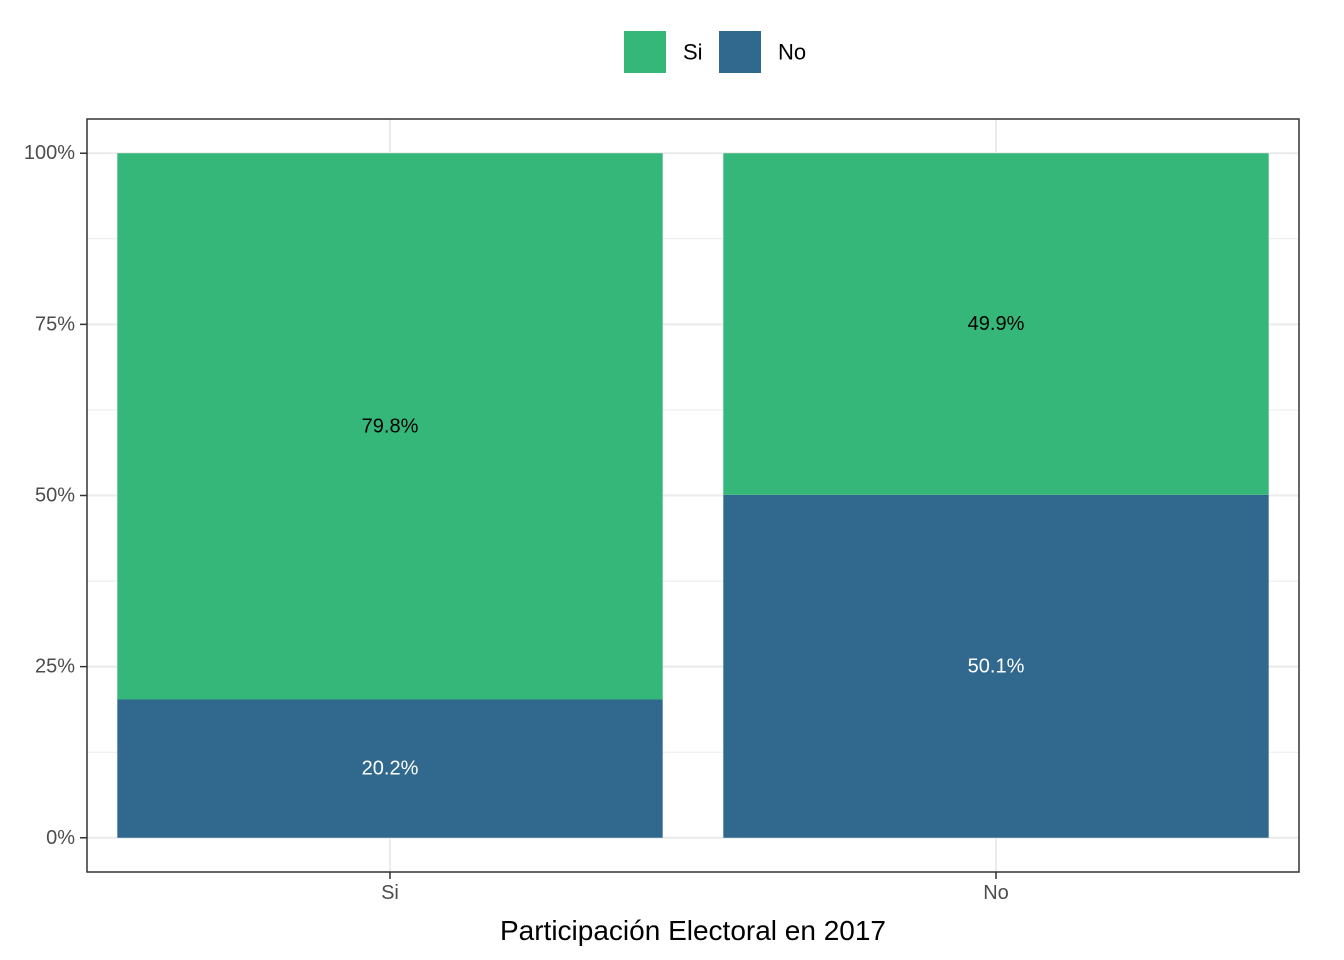 The image size is (1344, 960). What do you see at coordinates (55, 667) in the screenshot?
I see `y-tick-label: 25%` at bounding box center [55, 667].